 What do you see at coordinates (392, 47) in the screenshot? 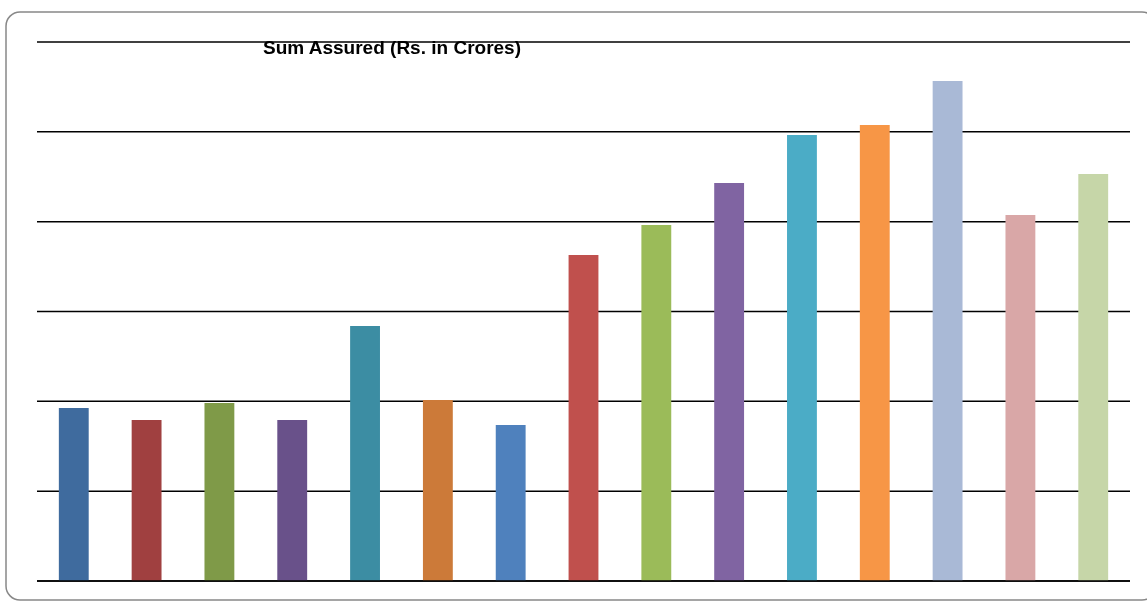
I see `chart-title: Sum Assured (Rs. in Crores)` at bounding box center [392, 47].